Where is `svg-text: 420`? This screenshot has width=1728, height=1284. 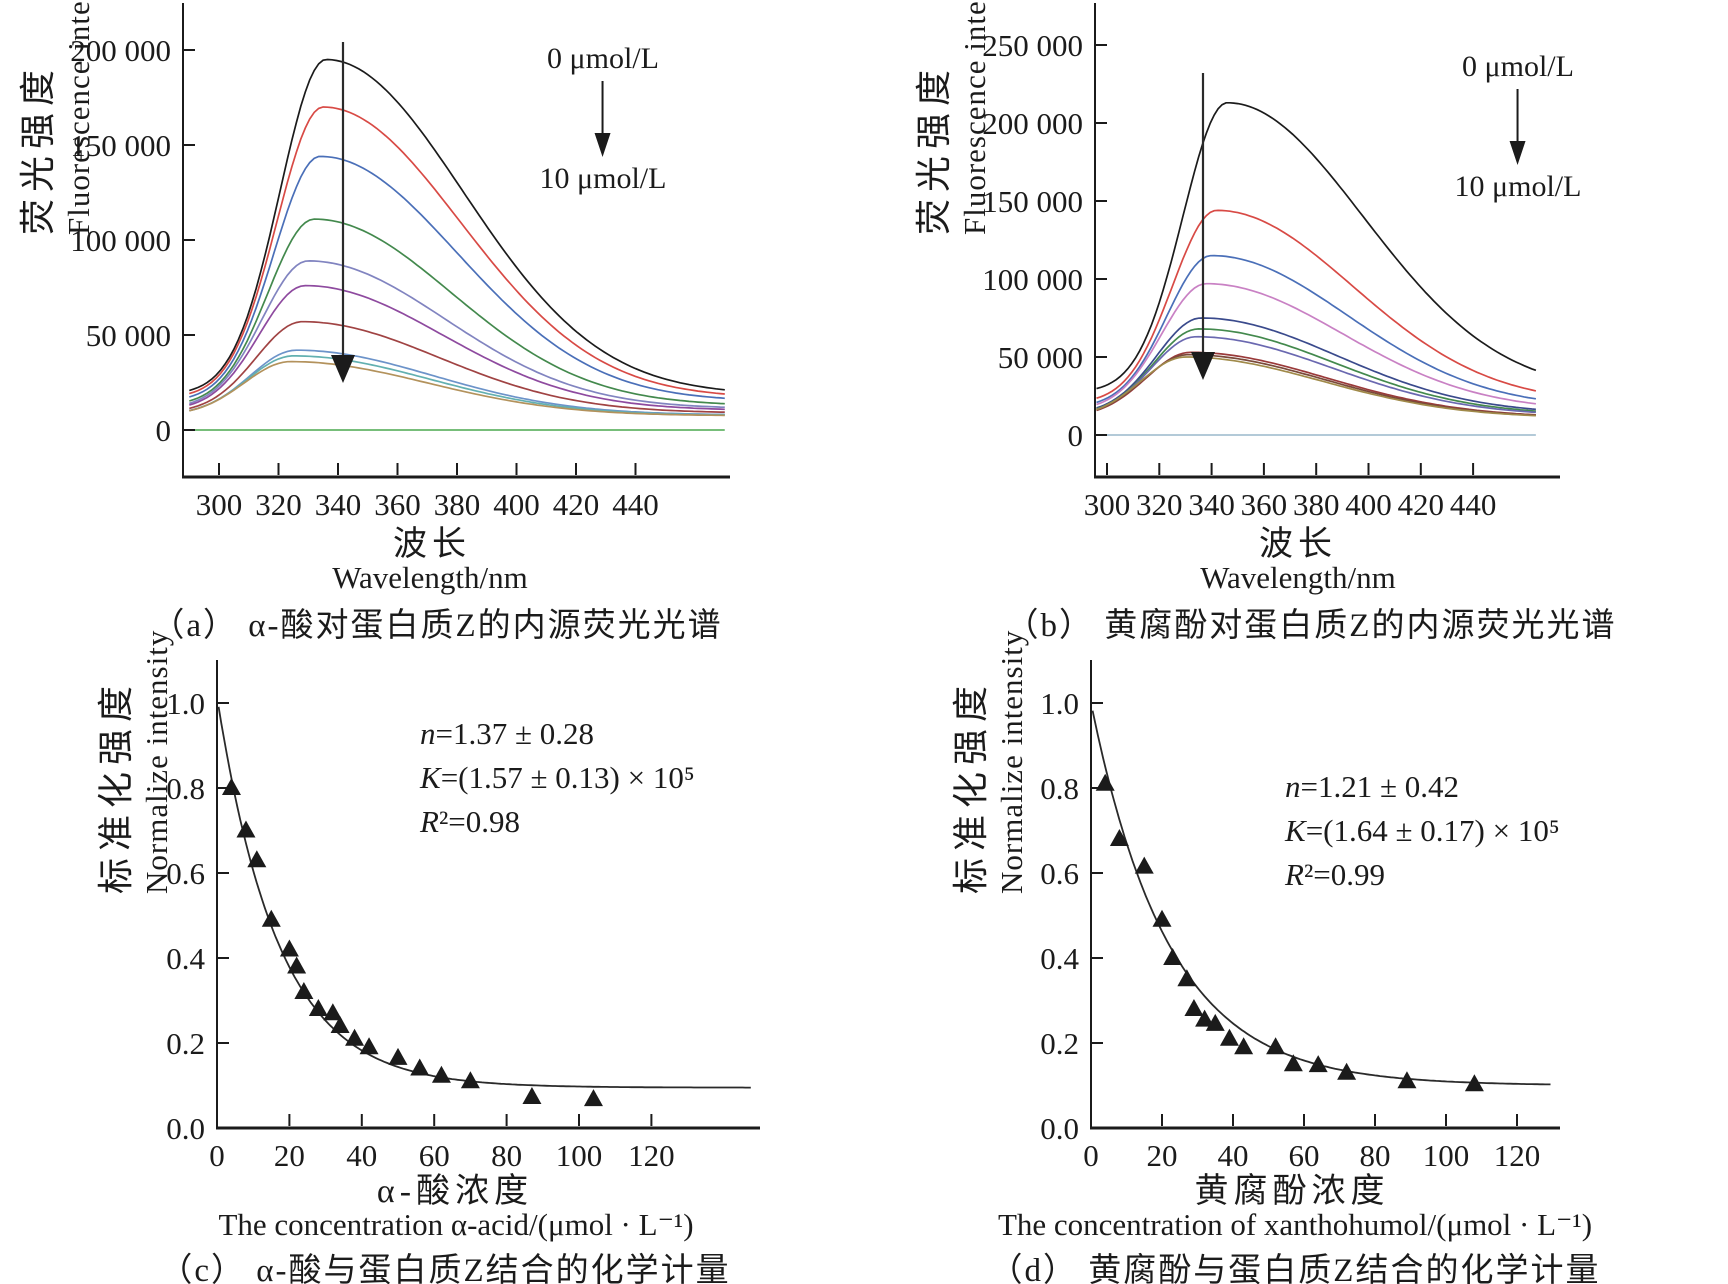
svg-text: 420 is located at coordinates (1421, 504).